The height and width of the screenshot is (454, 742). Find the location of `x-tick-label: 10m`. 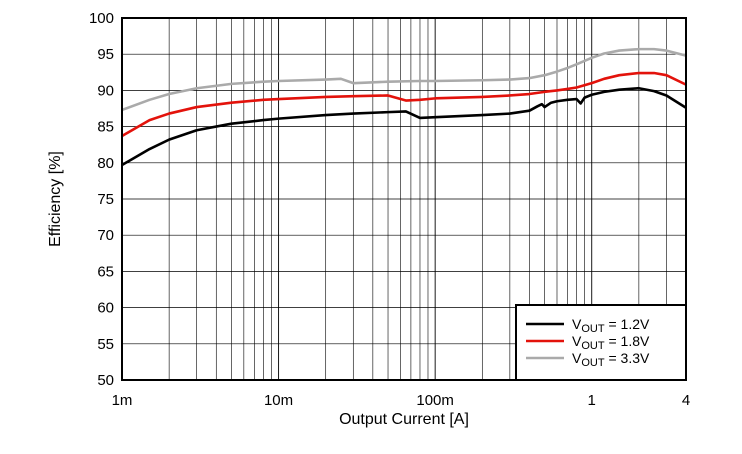

x-tick-label: 10m is located at coordinates (278, 400).